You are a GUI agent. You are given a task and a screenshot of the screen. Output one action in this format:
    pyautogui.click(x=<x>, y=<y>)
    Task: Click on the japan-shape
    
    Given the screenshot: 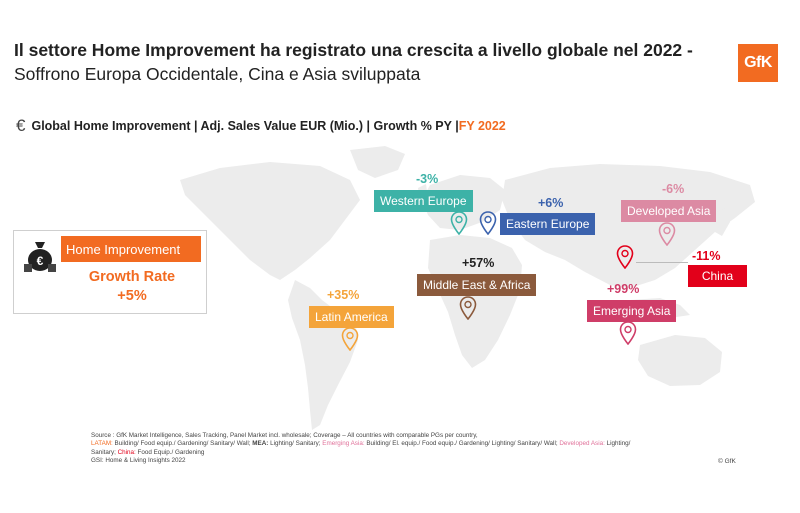 What is the action you would take?
    pyautogui.click(x=722, y=222)
    